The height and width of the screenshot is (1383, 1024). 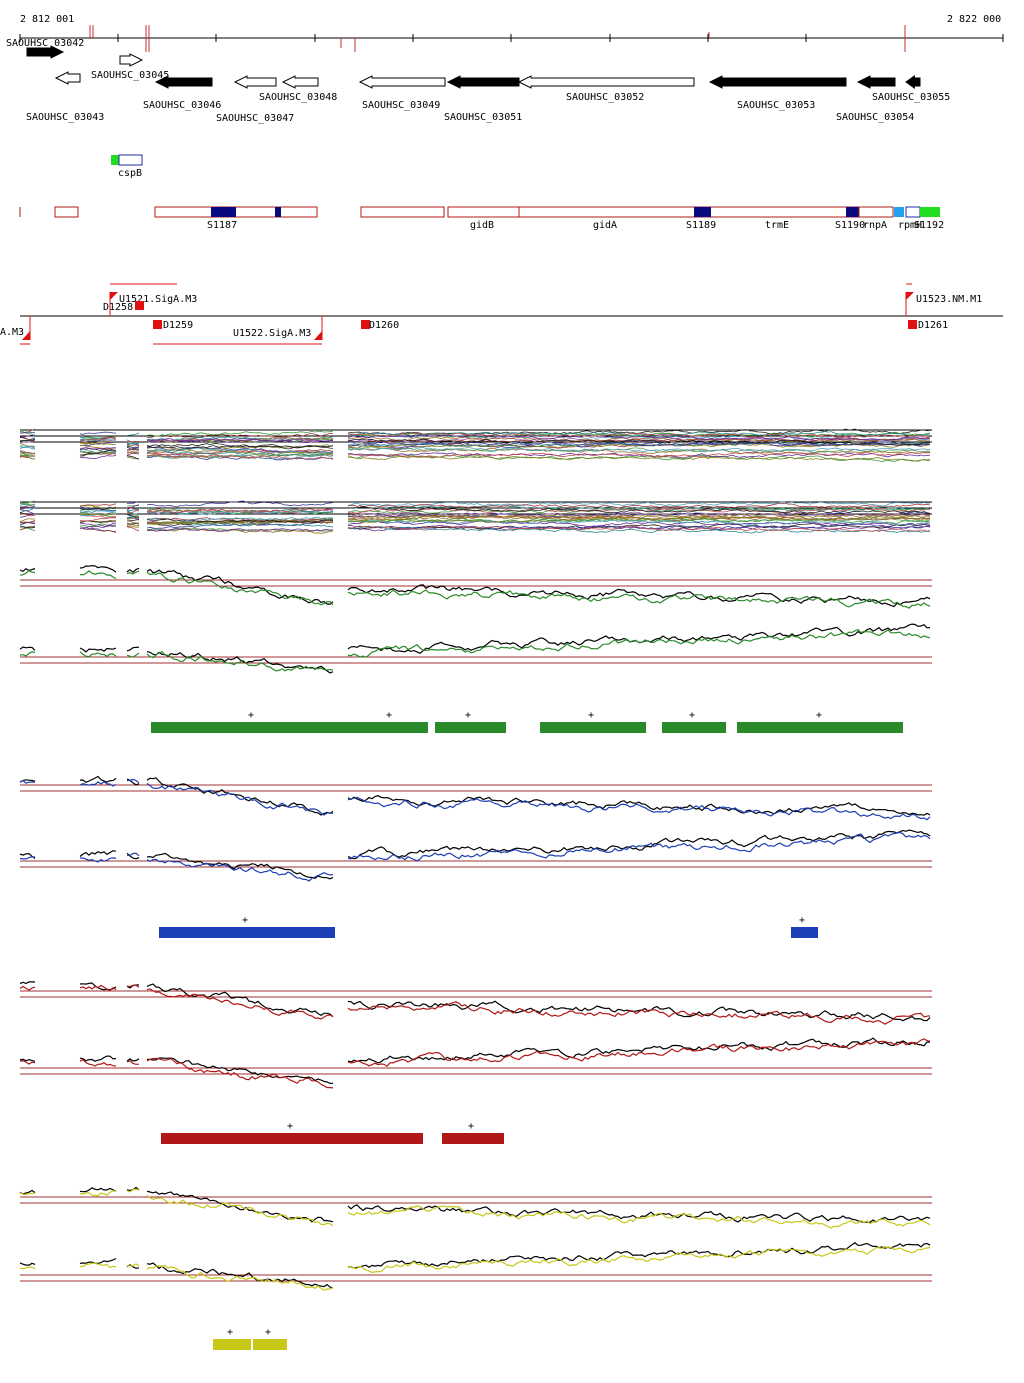 What do you see at coordinates (278, 212) in the screenshot?
I see `annotation-block` at bounding box center [278, 212].